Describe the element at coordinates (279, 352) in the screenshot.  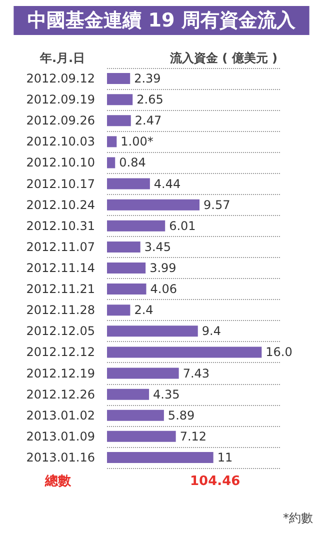
I see `data-label: 16.0` at that location.